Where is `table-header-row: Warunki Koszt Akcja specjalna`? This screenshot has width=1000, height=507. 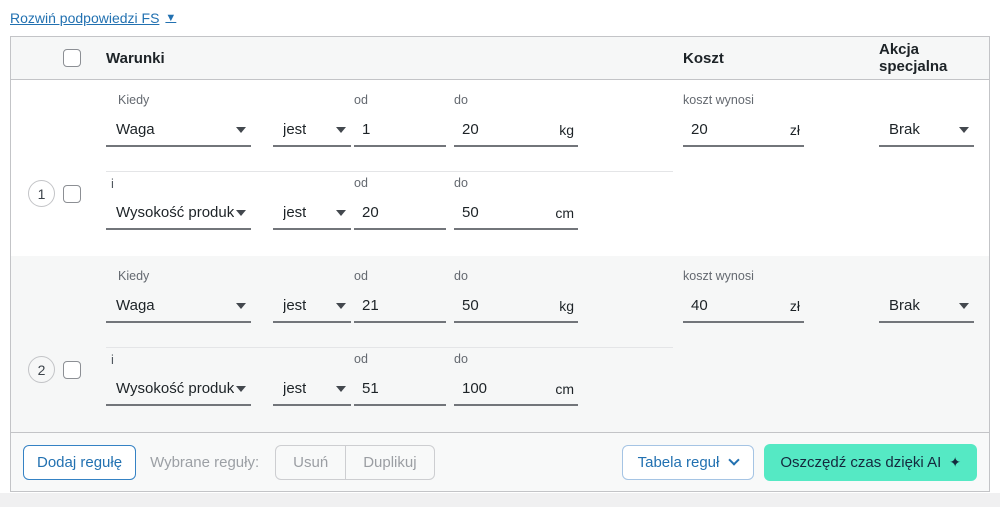
table-header-row: Warunki Koszt Akcja specjalna is located at coordinates (500, 58).